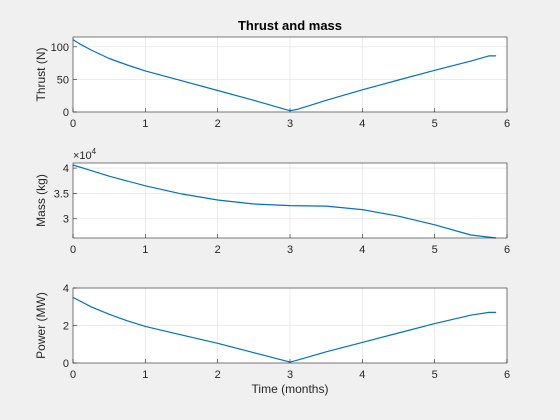 Image resolution: width=560 pixels, height=420 pixels. What do you see at coordinates (41, 200) in the screenshot?
I see `mass-y-axis-label: Mass (kg)` at bounding box center [41, 200].